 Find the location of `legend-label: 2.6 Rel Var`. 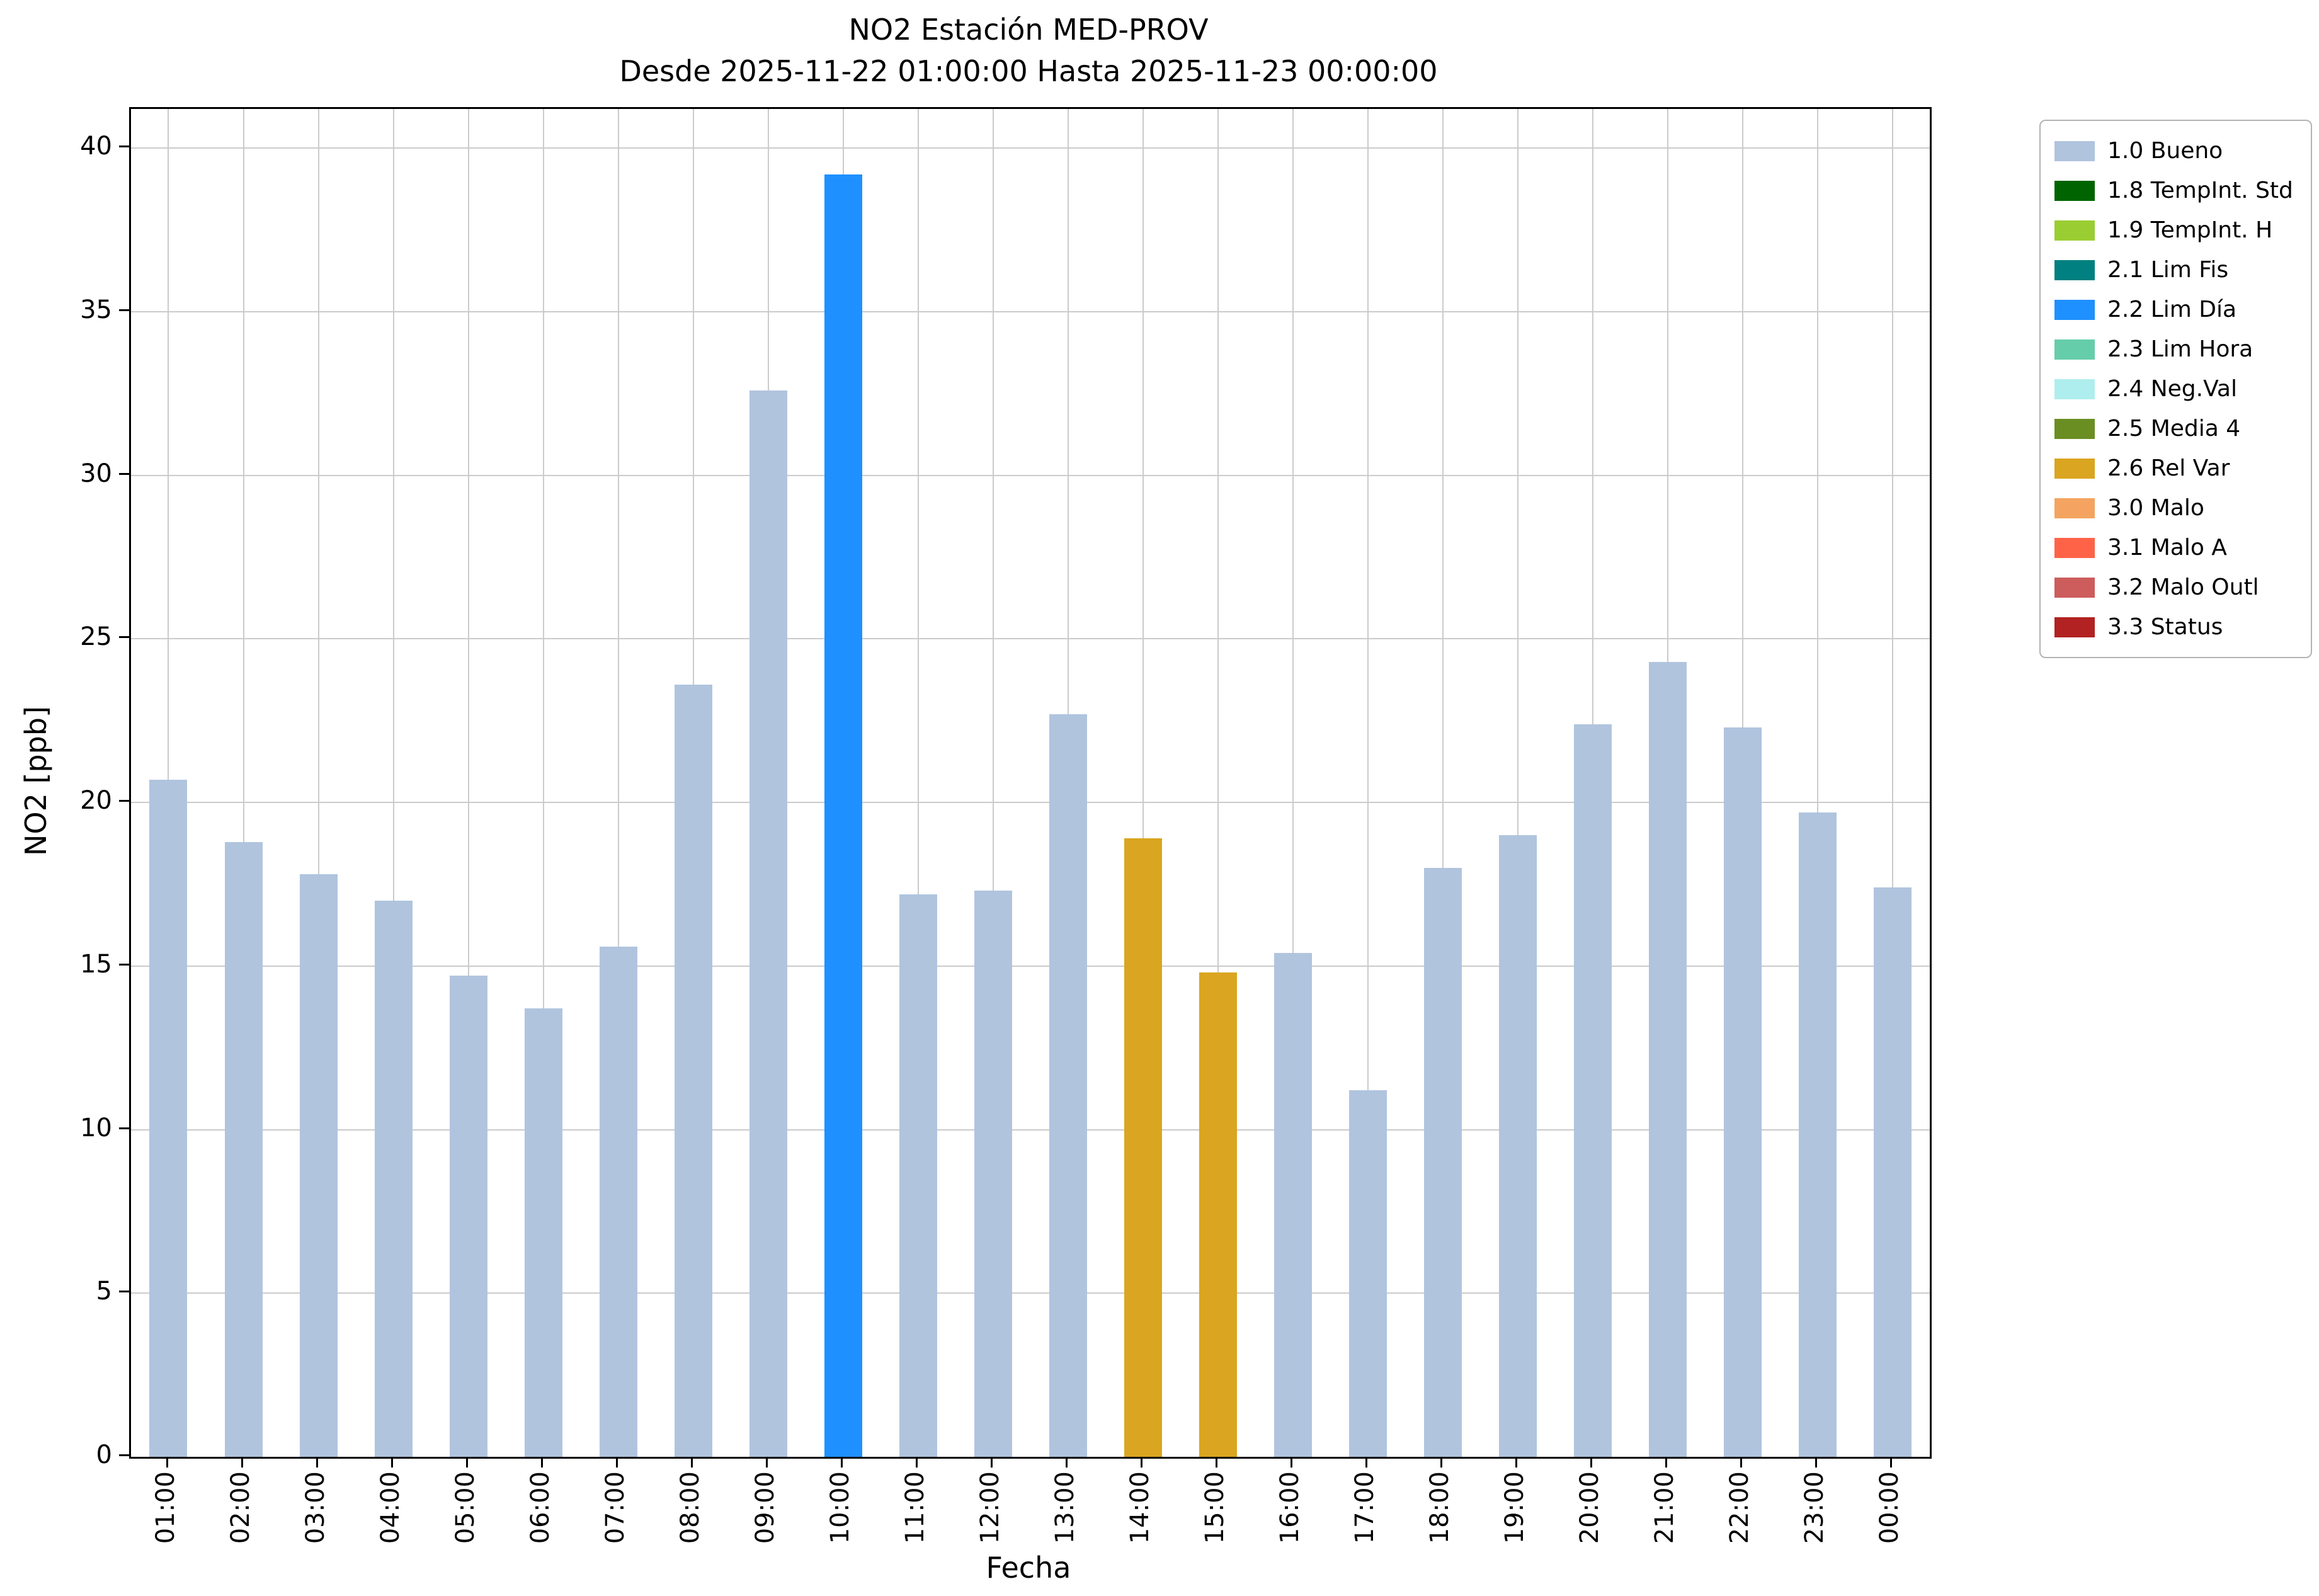

legend-label: 2.6 Rel Var is located at coordinates (2168, 468).